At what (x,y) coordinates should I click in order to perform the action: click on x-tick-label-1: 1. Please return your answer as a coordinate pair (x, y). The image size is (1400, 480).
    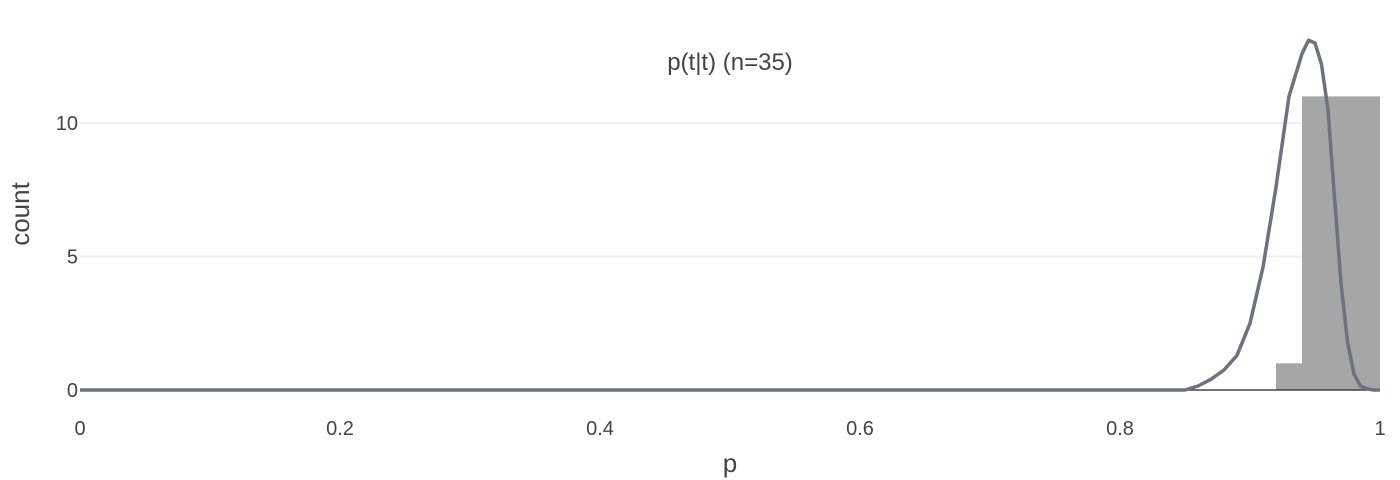
    Looking at the image, I should click on (1379, 429).